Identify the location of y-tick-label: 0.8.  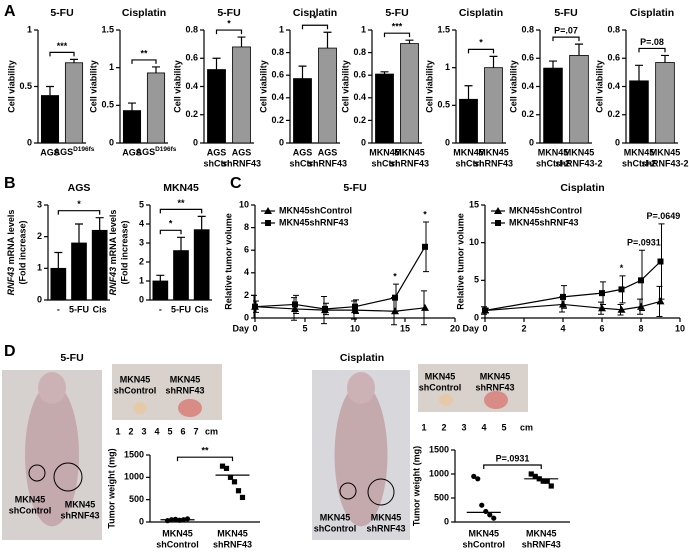
(191, 29).